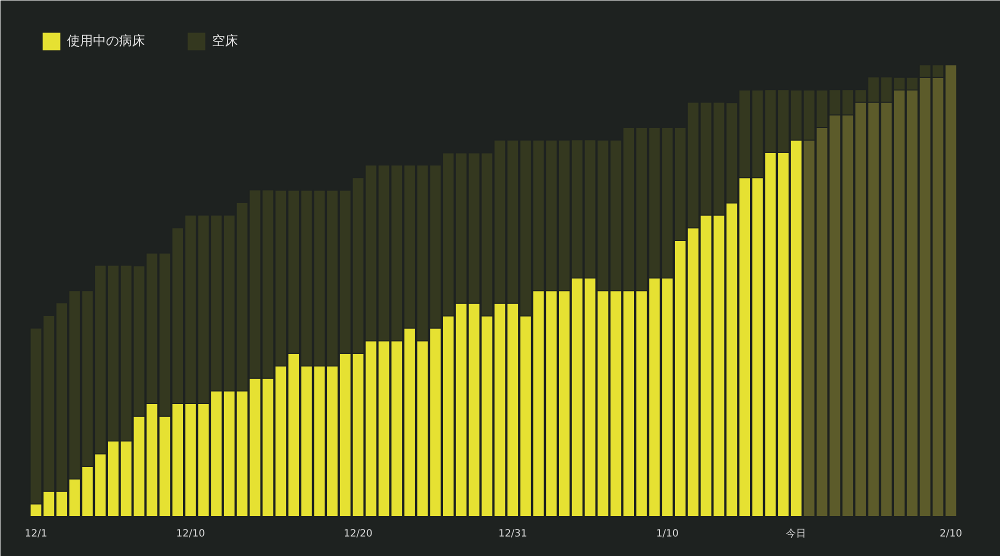  Describe the element at coordinates (358, 534) in the screenshot. I see `x-tick-label: 12/20` at that location.